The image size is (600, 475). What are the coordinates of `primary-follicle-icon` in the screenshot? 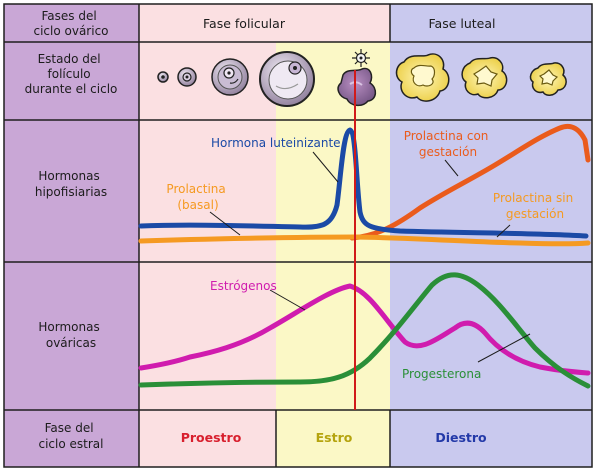 It's located at (187, 77).